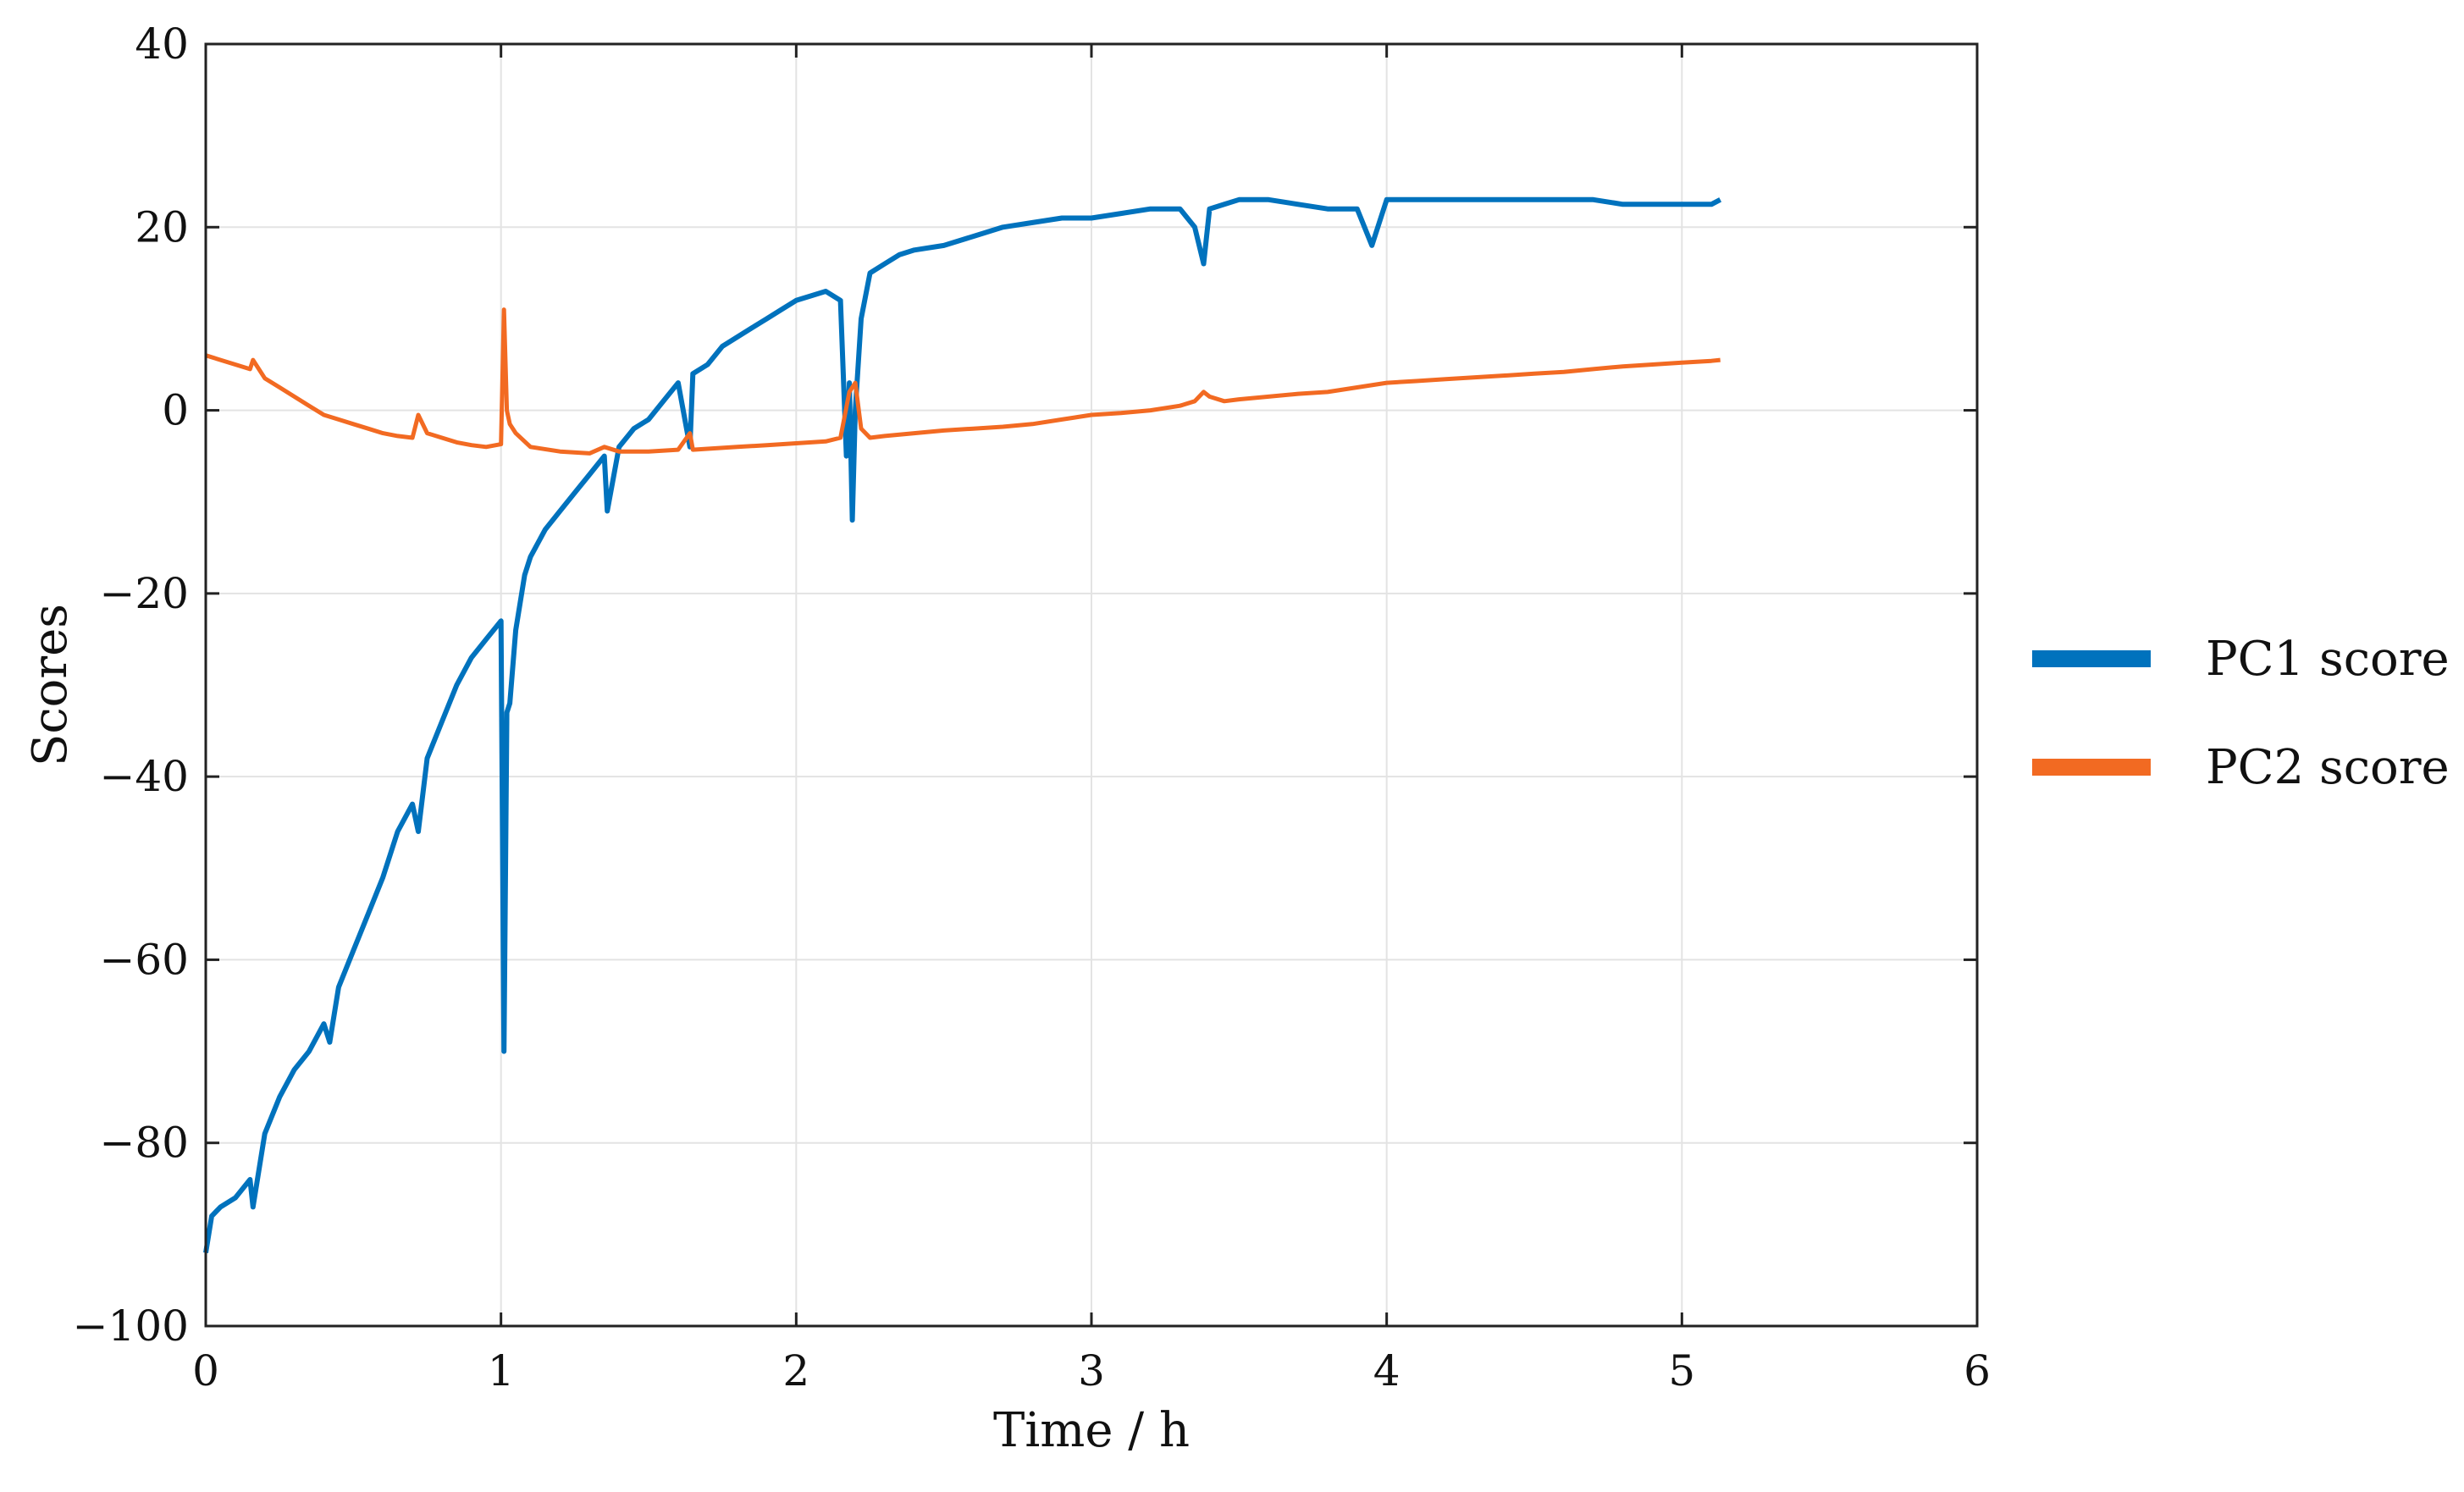 This screenshot has height=1492, width=2464. Describe the element at coordinates (144, 777) in the screenshot. I see `y-tick-label: −40` at that location.